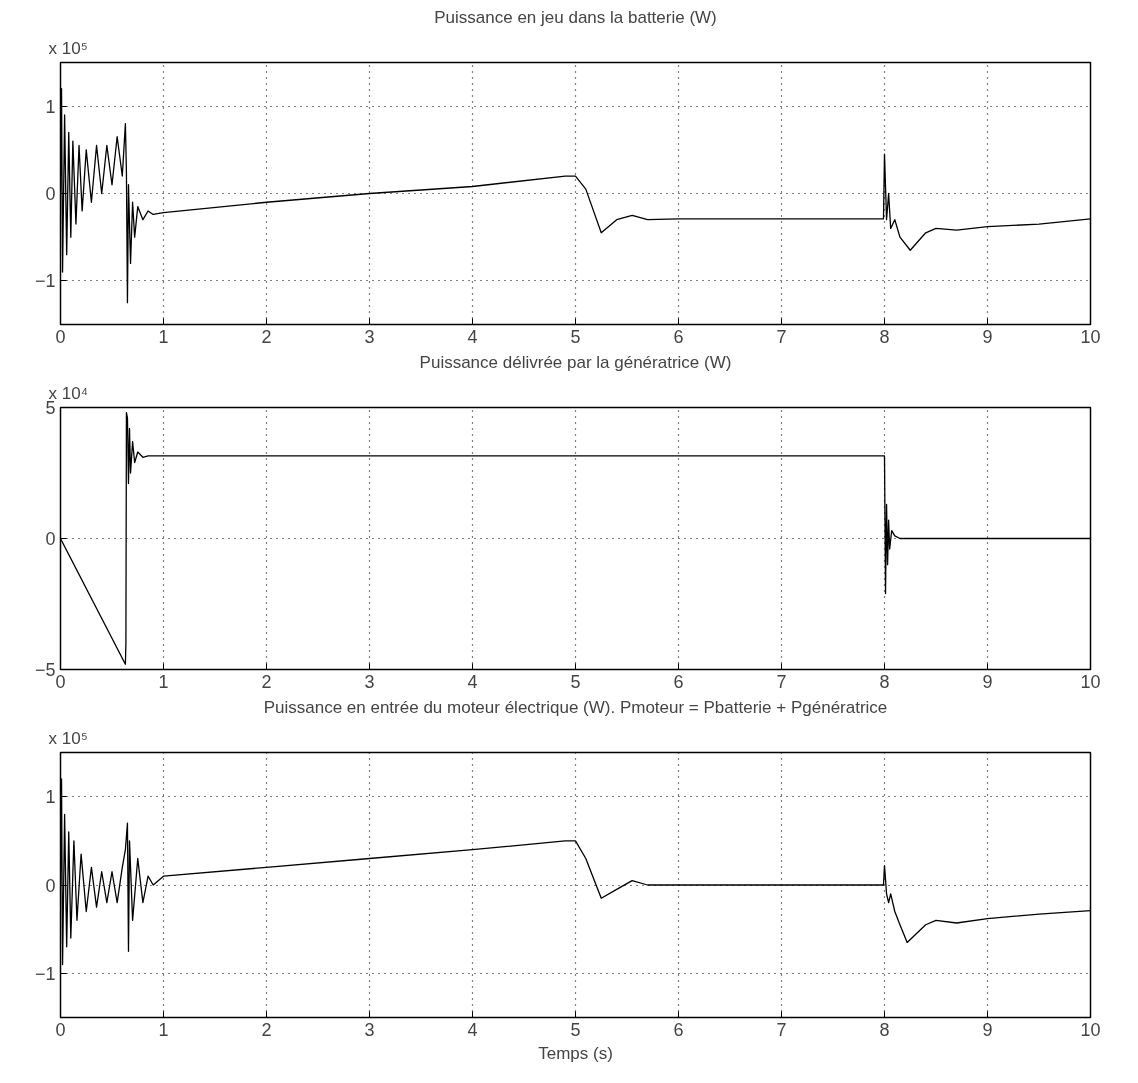 This screenshot has height=1083, width=1138. What do you see at coordinates (50, 408) in the screenshot?
I see `y-tick-label: 5` at bounding box center [50, 408].